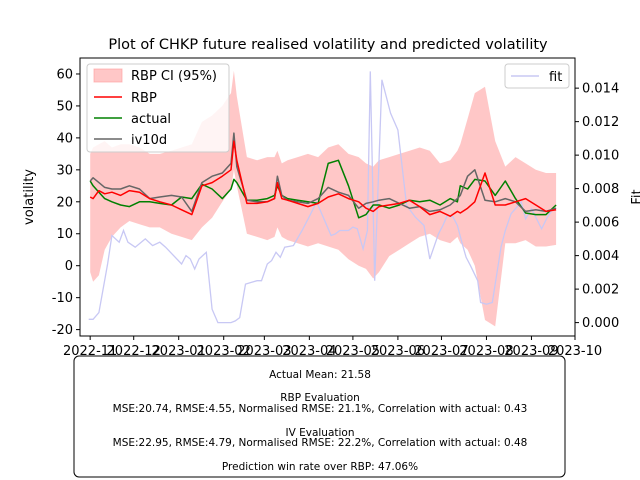 The image size is (640, 480). I want to click on volatility-series-layer, so click(323, 175).